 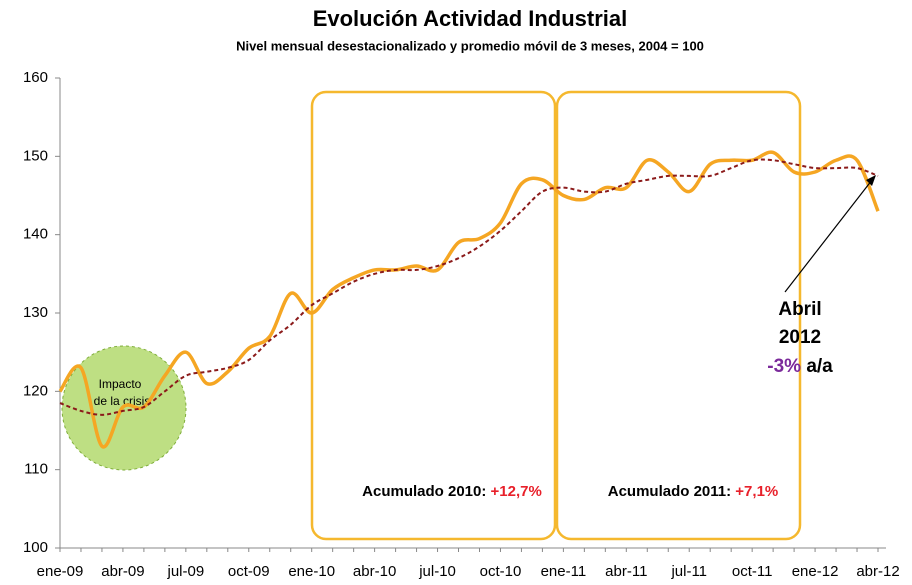 I want to click on x-tick-label: jul-09, so click(x=186, y=571).